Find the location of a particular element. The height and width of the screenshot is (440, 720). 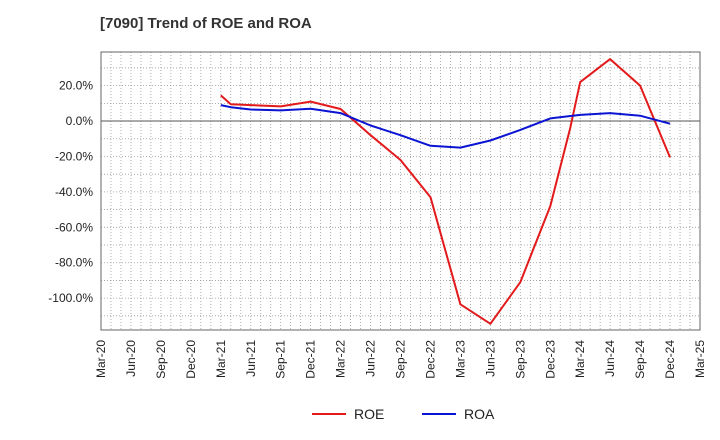

x-tick-label: Jun-20 is located at coordinates (131, 358).